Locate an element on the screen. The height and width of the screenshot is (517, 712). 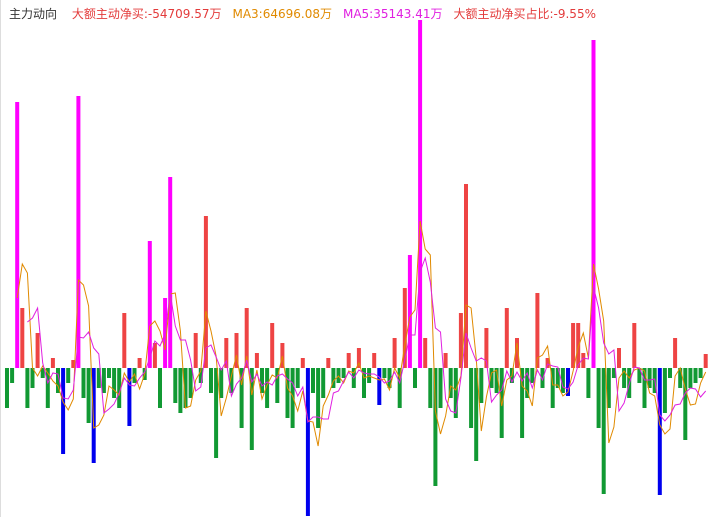
indicator-label: 大额主动净买占比:-9.55% is located at coordinates (524, 14).